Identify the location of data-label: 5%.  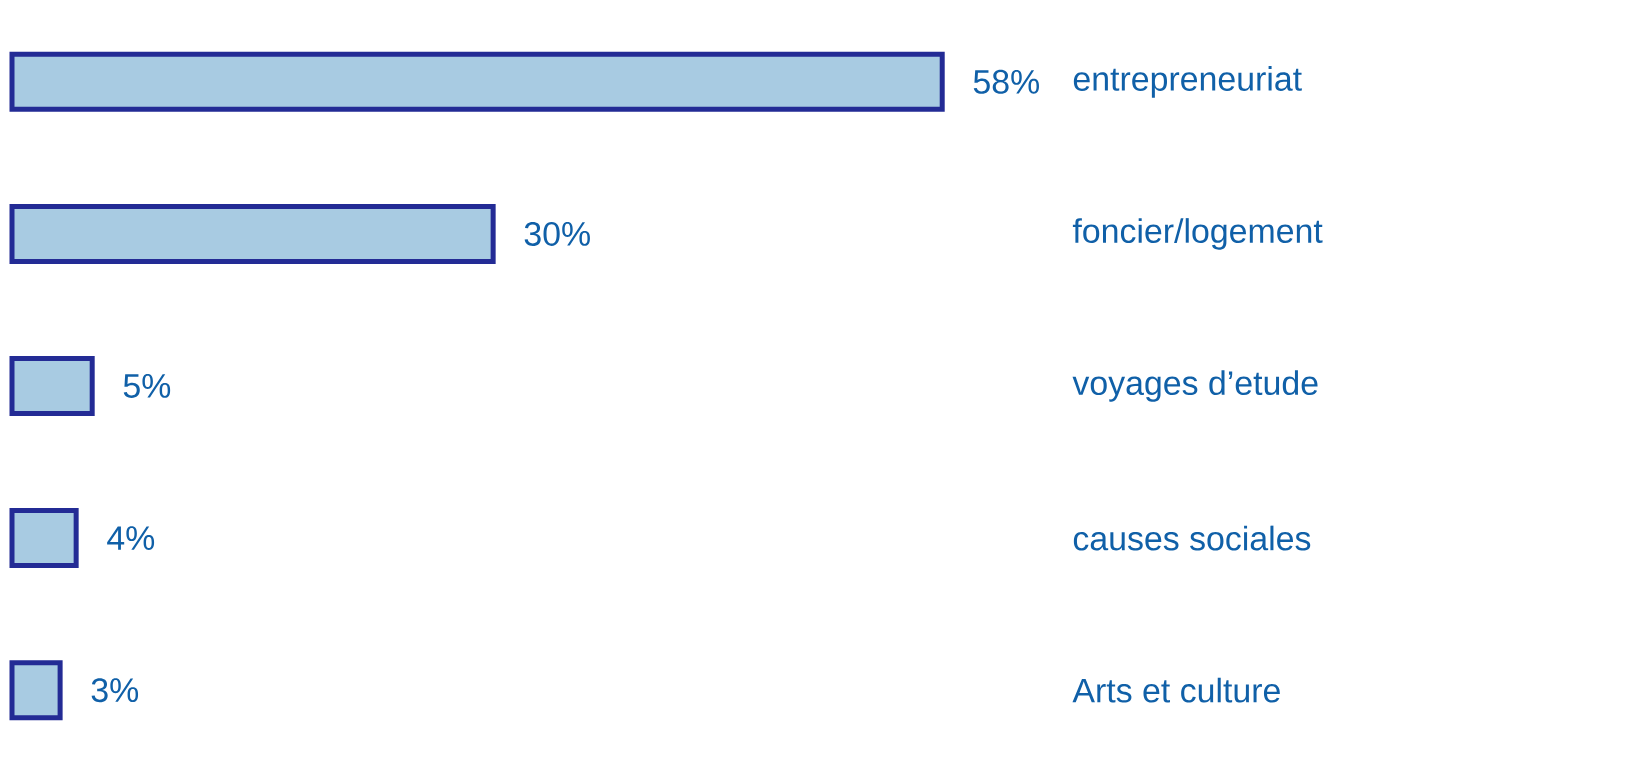
(147, 386).